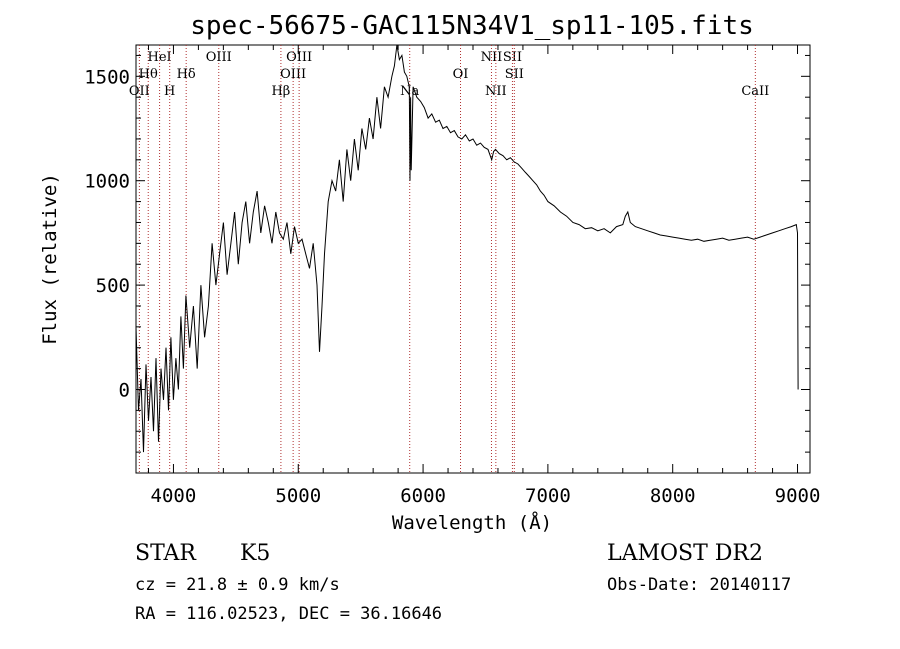  I want to click on line-marker-label: OI, so click(461, 74).